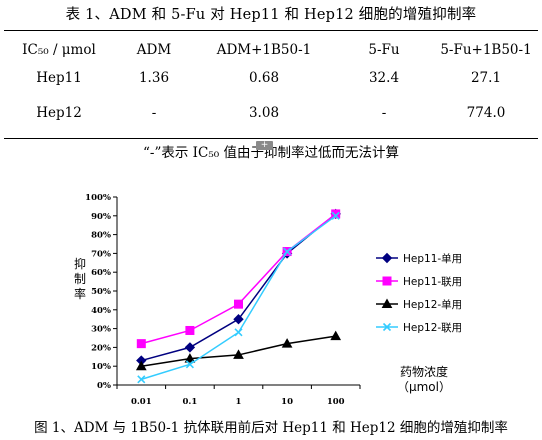 The image size is (542, 440). Describe the element at coordinates (486, 77) in the screenshot. I see `table-cell: 27.1` at that location.